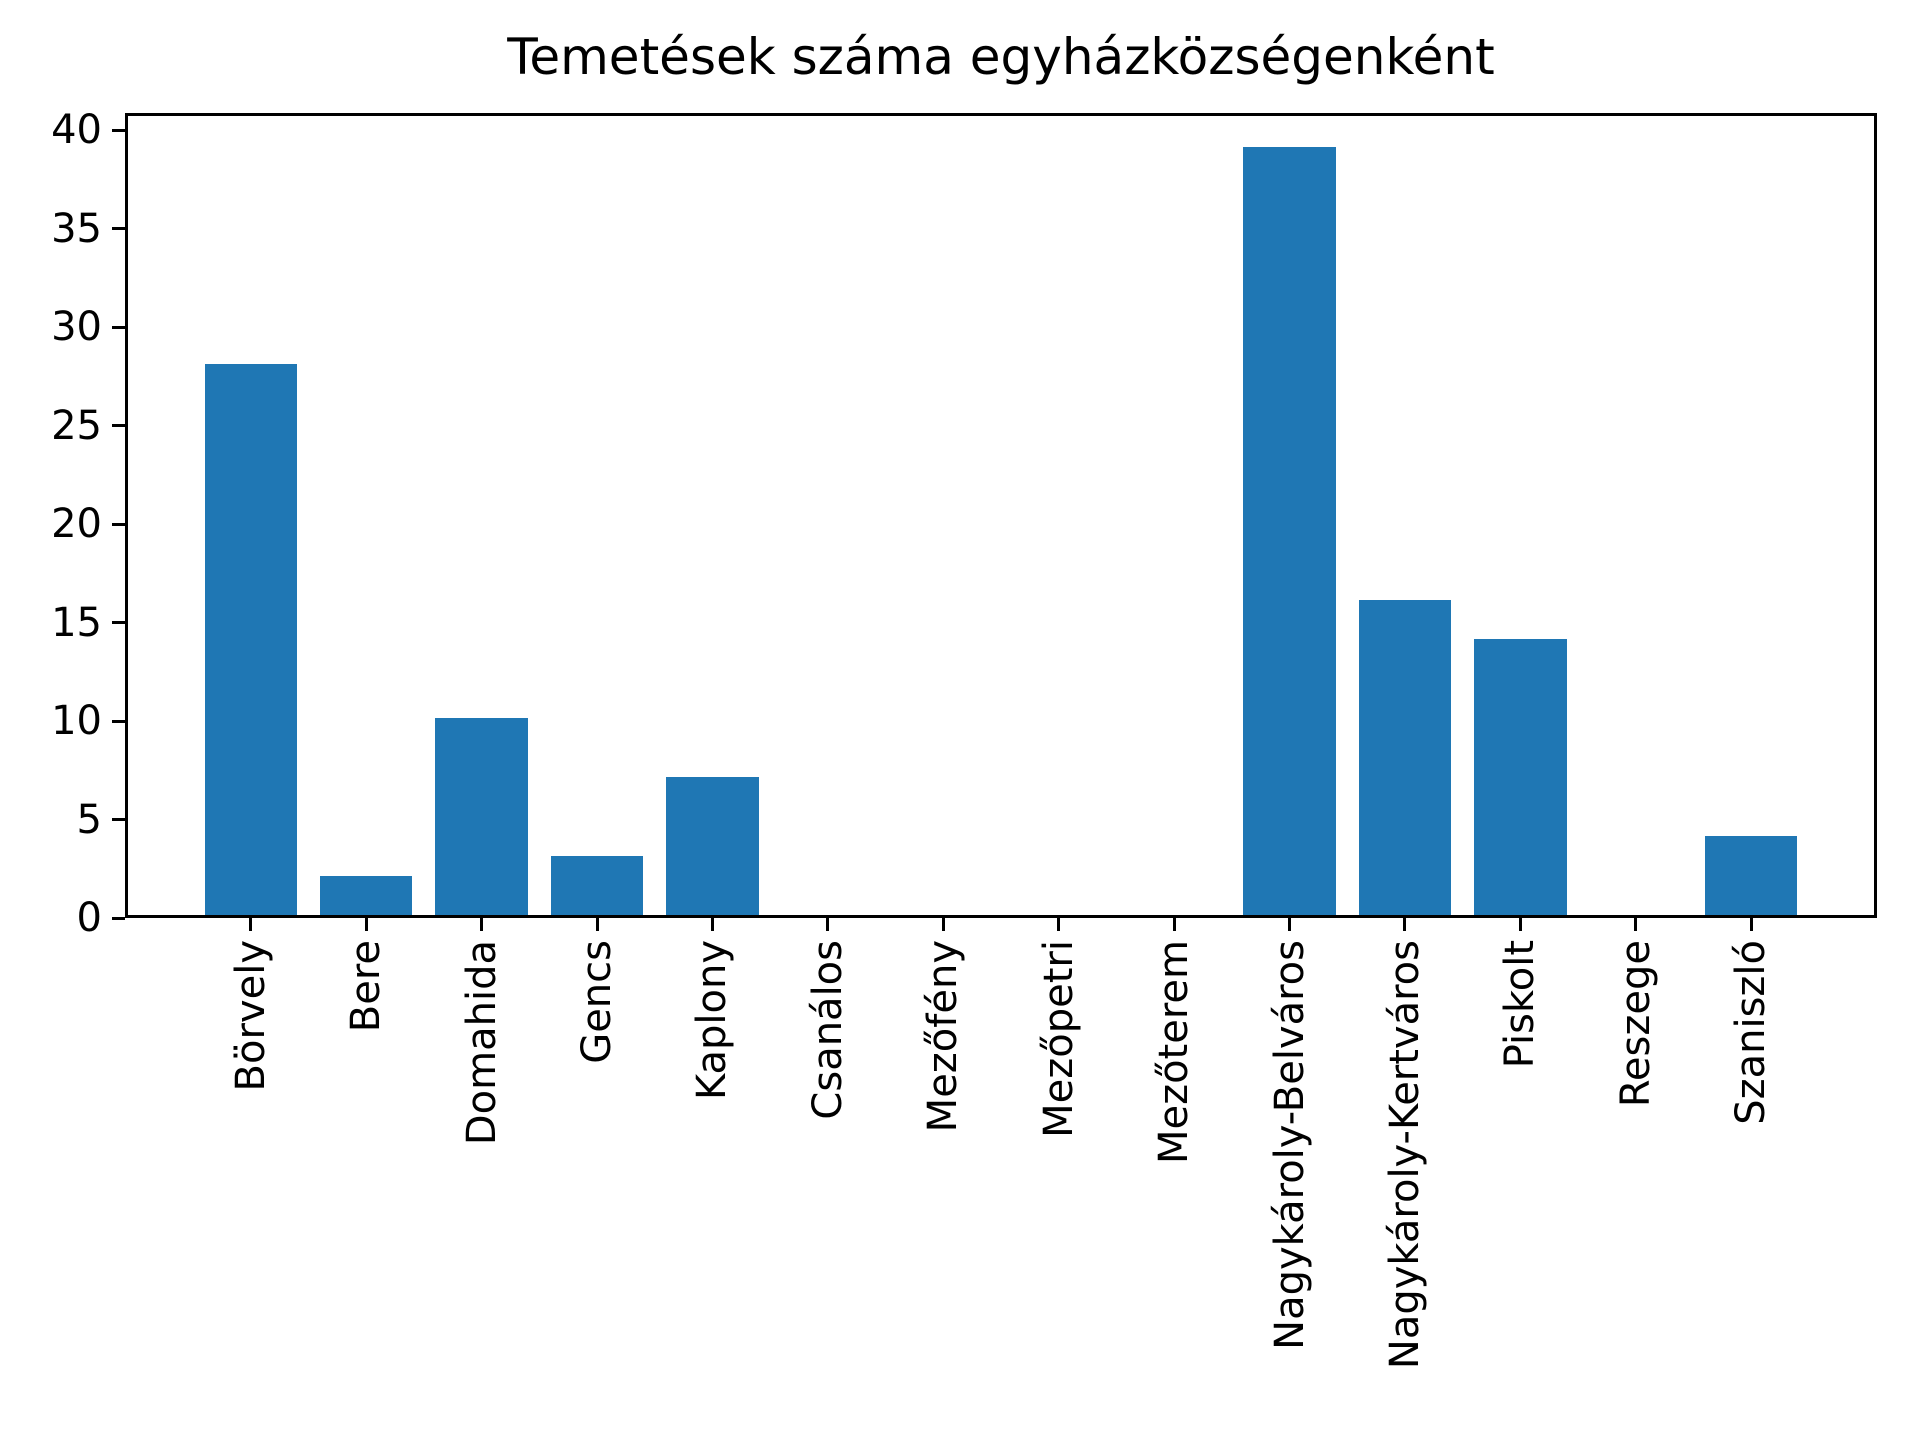 The height and width of the screenshot is (1440, 1920). What do you see at coordinates (1289, 1145) in the screenshot?
I see `x-axis-tick-label: Nagykároly-Belváros` at bounding box center [1289, 1145].